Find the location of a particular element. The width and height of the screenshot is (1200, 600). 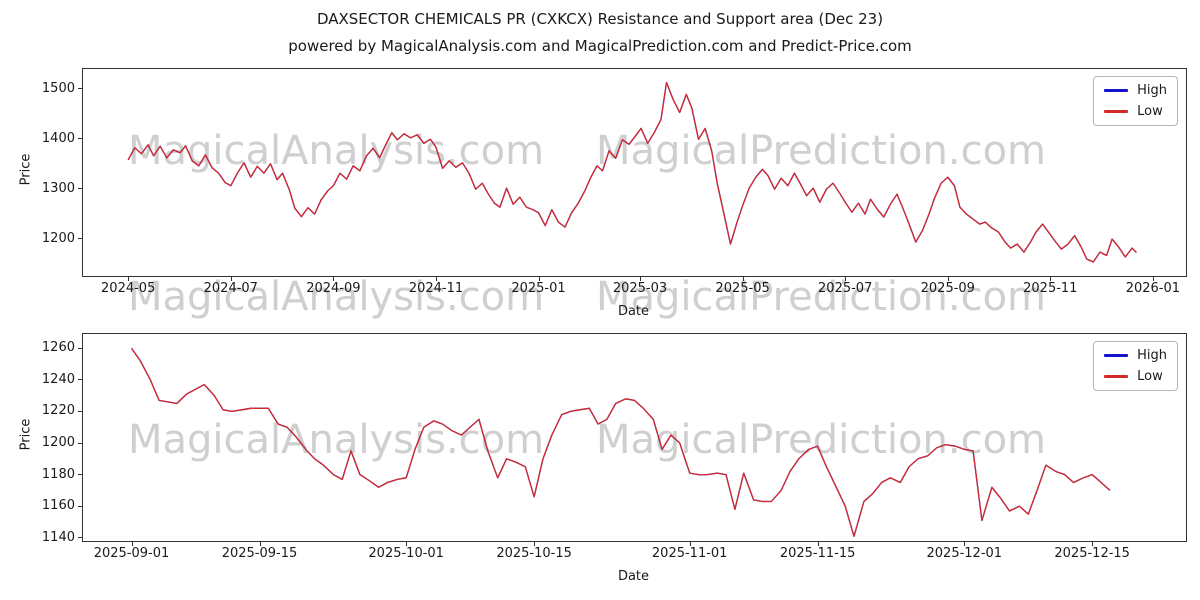

y-tick-label: 1500 is located at coordinates (58, 88).